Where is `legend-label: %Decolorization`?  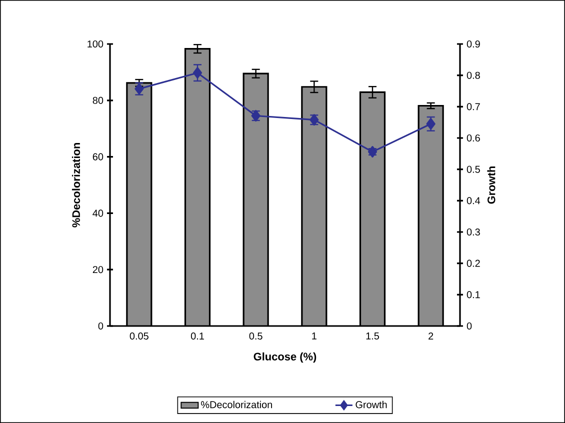
legend-label: %Decolorization is located at coordinates (236, 404).